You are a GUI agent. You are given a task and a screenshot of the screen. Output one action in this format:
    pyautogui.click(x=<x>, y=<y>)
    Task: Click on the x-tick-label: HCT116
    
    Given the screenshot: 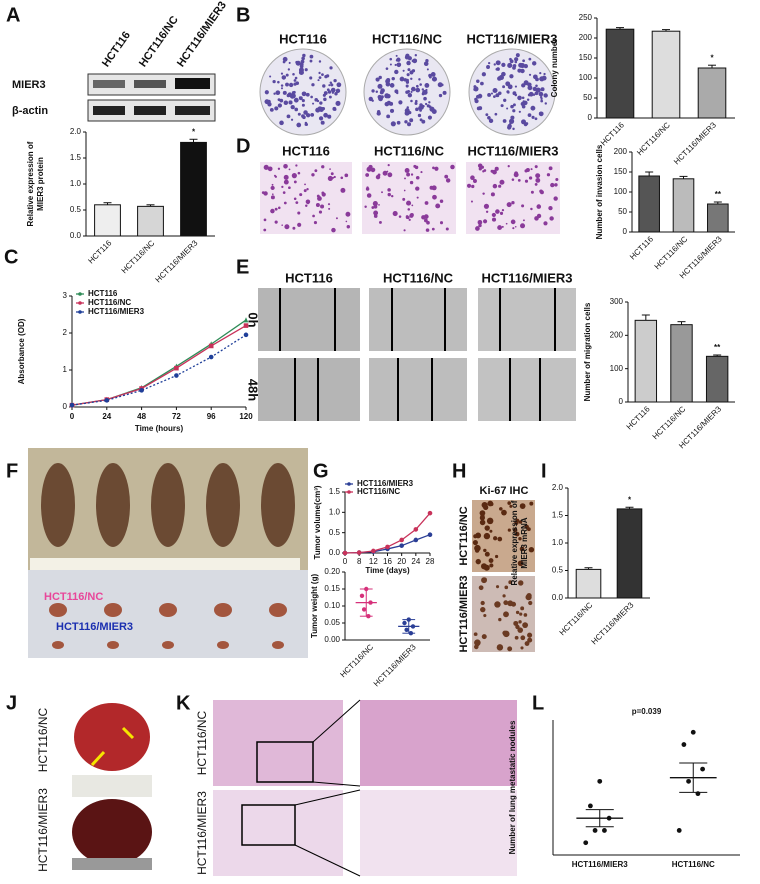 What is the action you would take?
    pyautogui.click(x=641, y=247)
    